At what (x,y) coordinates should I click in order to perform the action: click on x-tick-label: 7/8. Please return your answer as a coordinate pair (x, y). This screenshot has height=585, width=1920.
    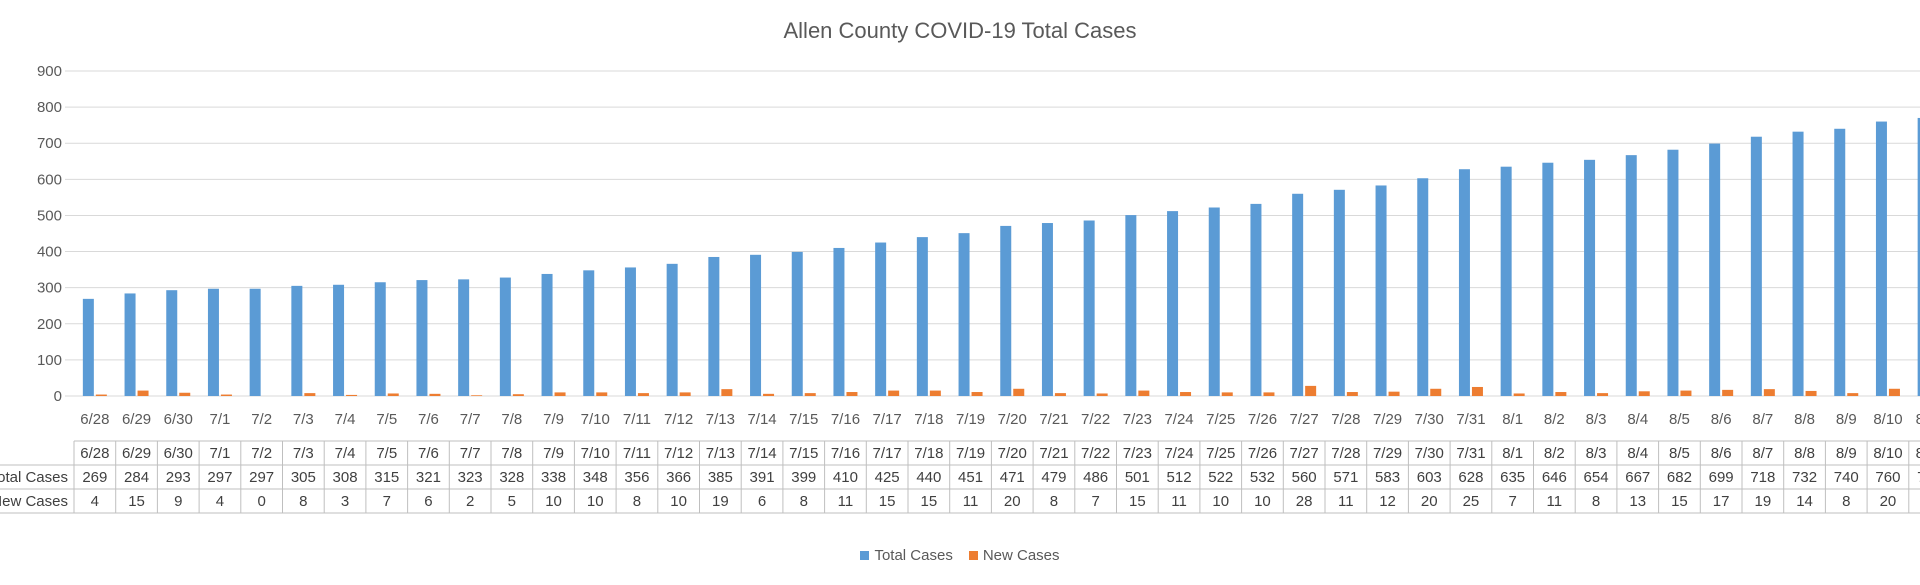
    Looking at the image, I should click on (511, 419).